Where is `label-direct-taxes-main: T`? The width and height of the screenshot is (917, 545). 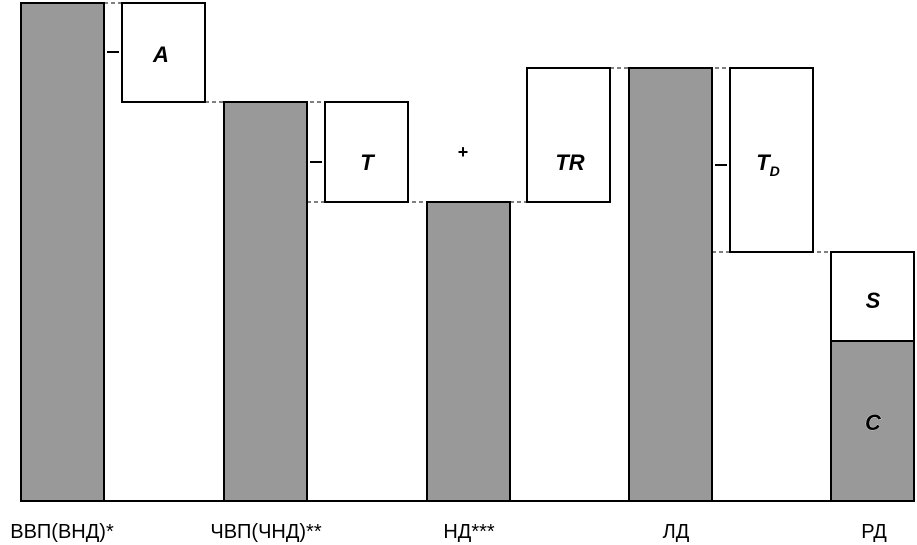 label-direct-taxes-main: T is located at coordinates (763, 162).